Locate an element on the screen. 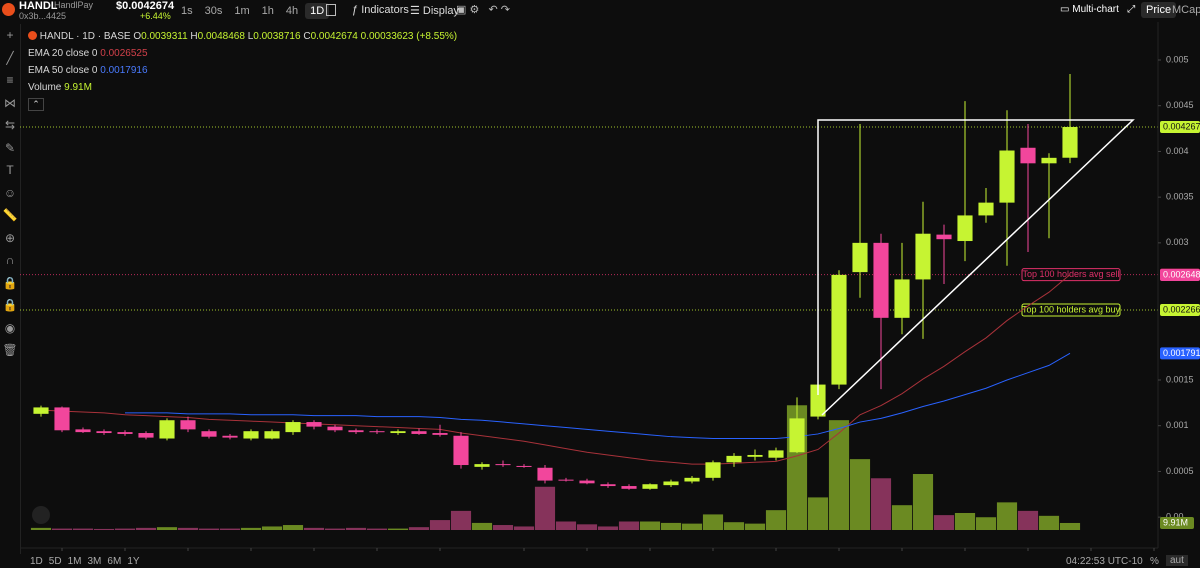 Image resolution: width=1200 pixels, height=568 pixels. candle-icon is located at coordinates (331, 10).